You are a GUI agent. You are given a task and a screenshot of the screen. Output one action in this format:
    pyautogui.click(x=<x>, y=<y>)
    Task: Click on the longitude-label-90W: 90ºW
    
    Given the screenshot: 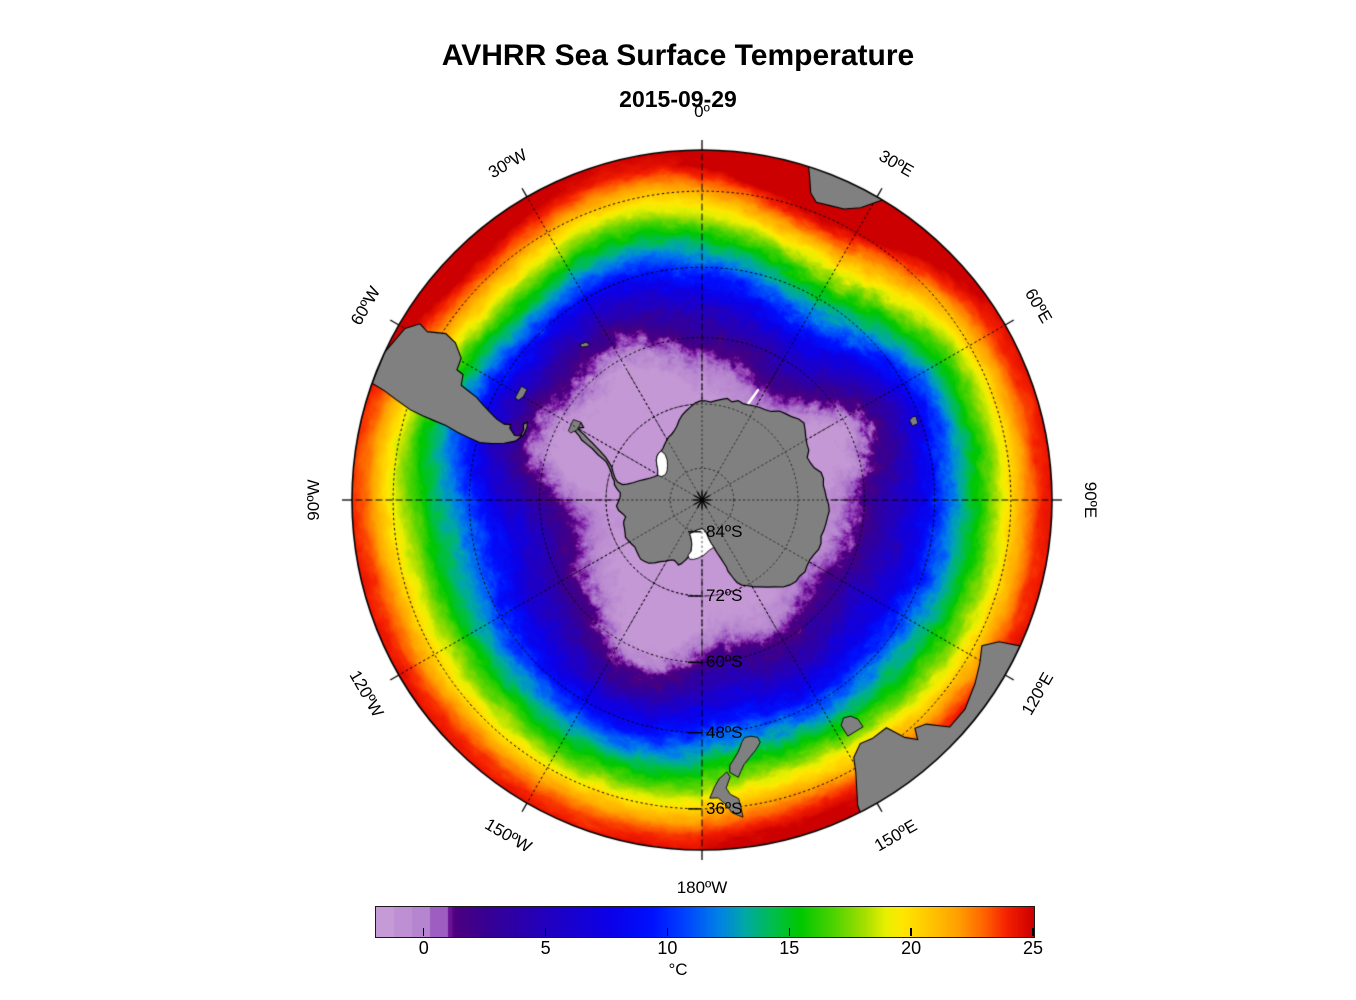 What is the action you would take?
    pyautogui.click(x=313, y=500)
    